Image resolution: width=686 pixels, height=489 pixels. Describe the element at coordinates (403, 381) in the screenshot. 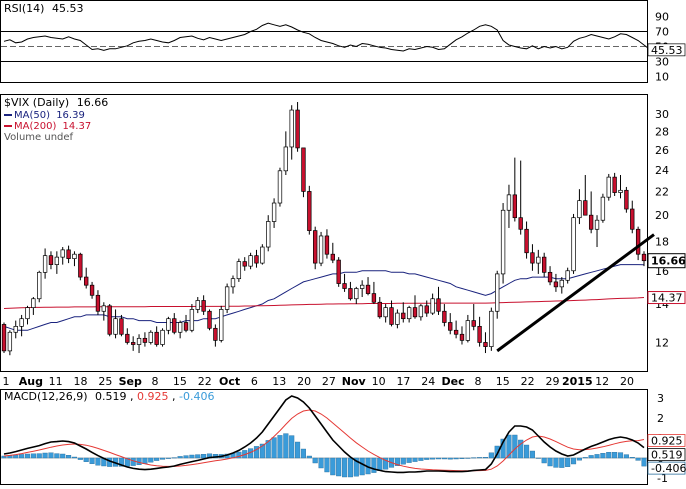

I see `x-axis-label: 17` at that location.